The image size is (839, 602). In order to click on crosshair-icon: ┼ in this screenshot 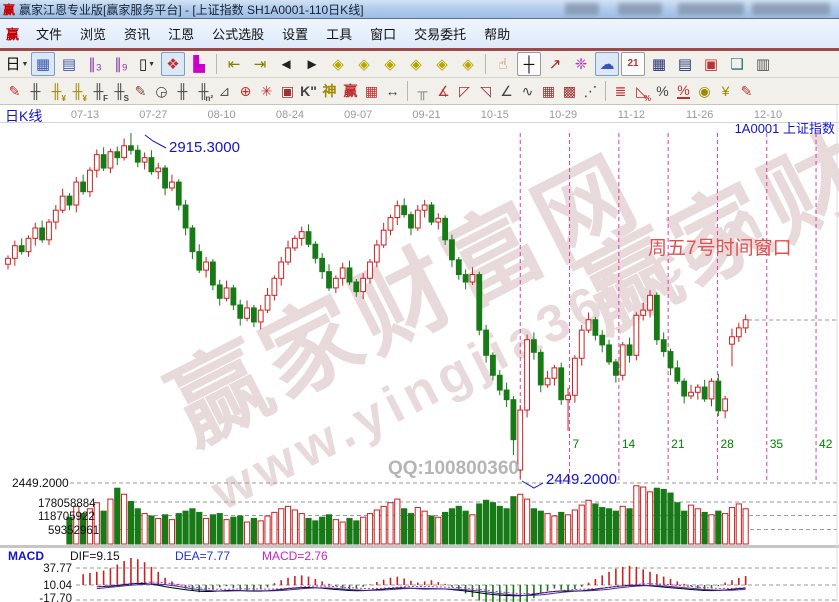, I will do `click(529, 64)`.